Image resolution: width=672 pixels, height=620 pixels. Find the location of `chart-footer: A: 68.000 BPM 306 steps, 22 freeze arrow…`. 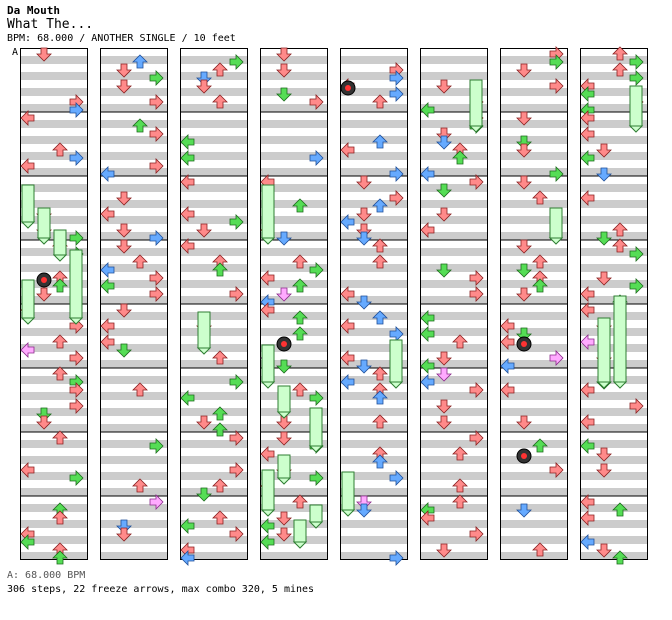

chart-footer: A: 68.000 BPM 306 steps, 22 freeze arrow… is located at coordinates (160, 583).